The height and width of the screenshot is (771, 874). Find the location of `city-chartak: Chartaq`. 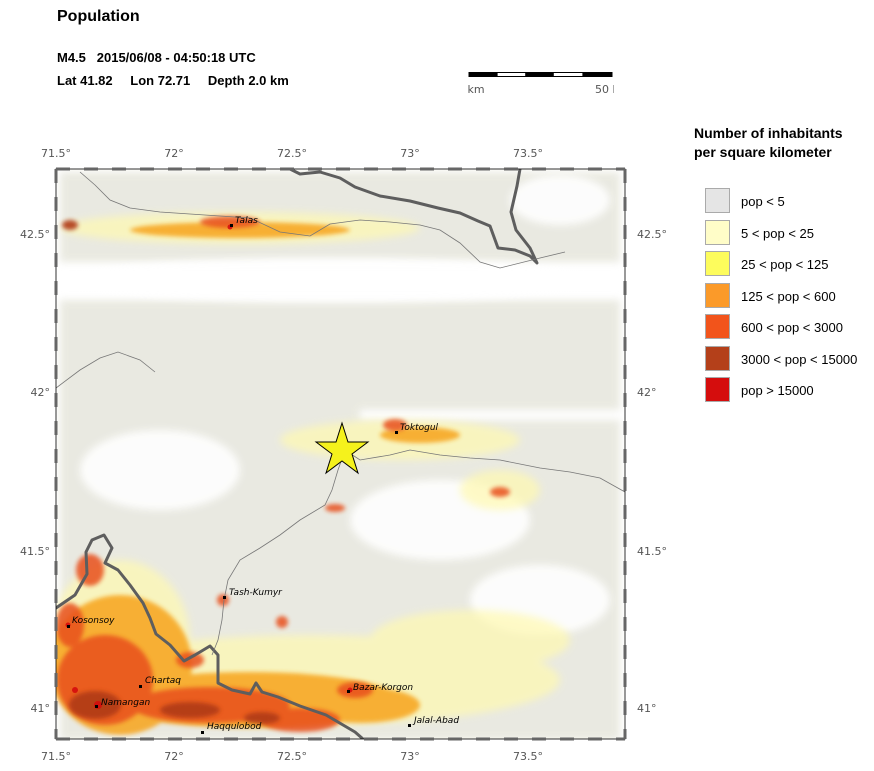

city-chartak: Chartaq is located at coordinates (160, 682).